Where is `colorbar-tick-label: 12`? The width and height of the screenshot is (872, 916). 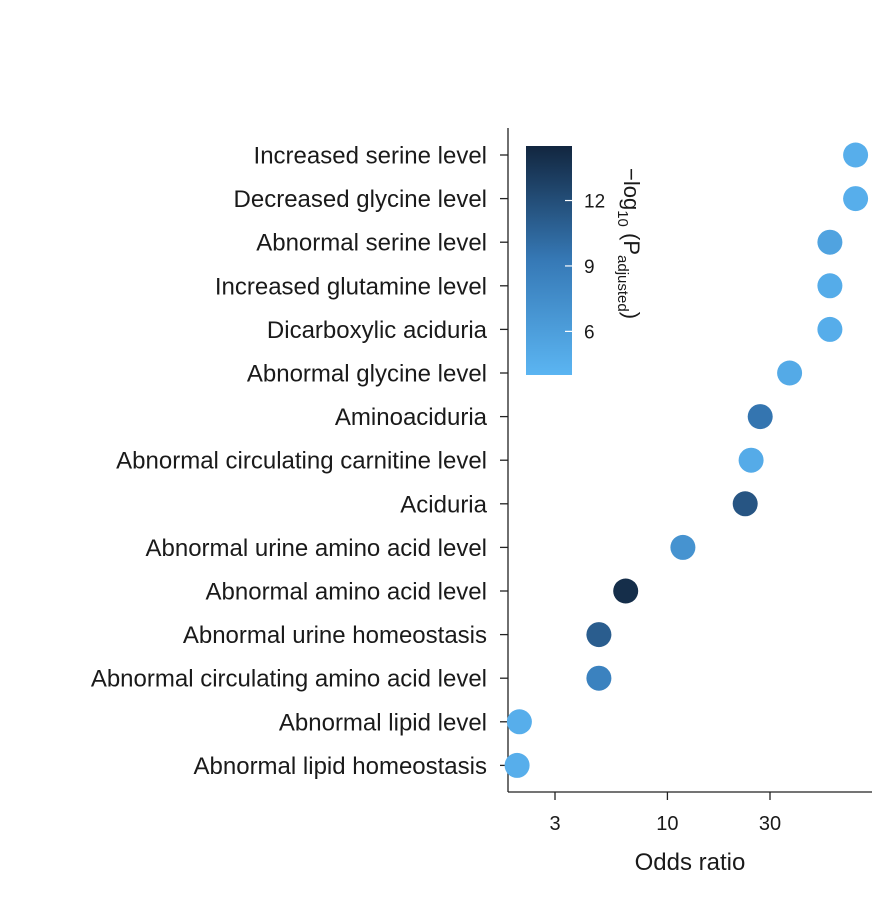
colorbar-tick-label: 12 is located at coordinates (594, 202).